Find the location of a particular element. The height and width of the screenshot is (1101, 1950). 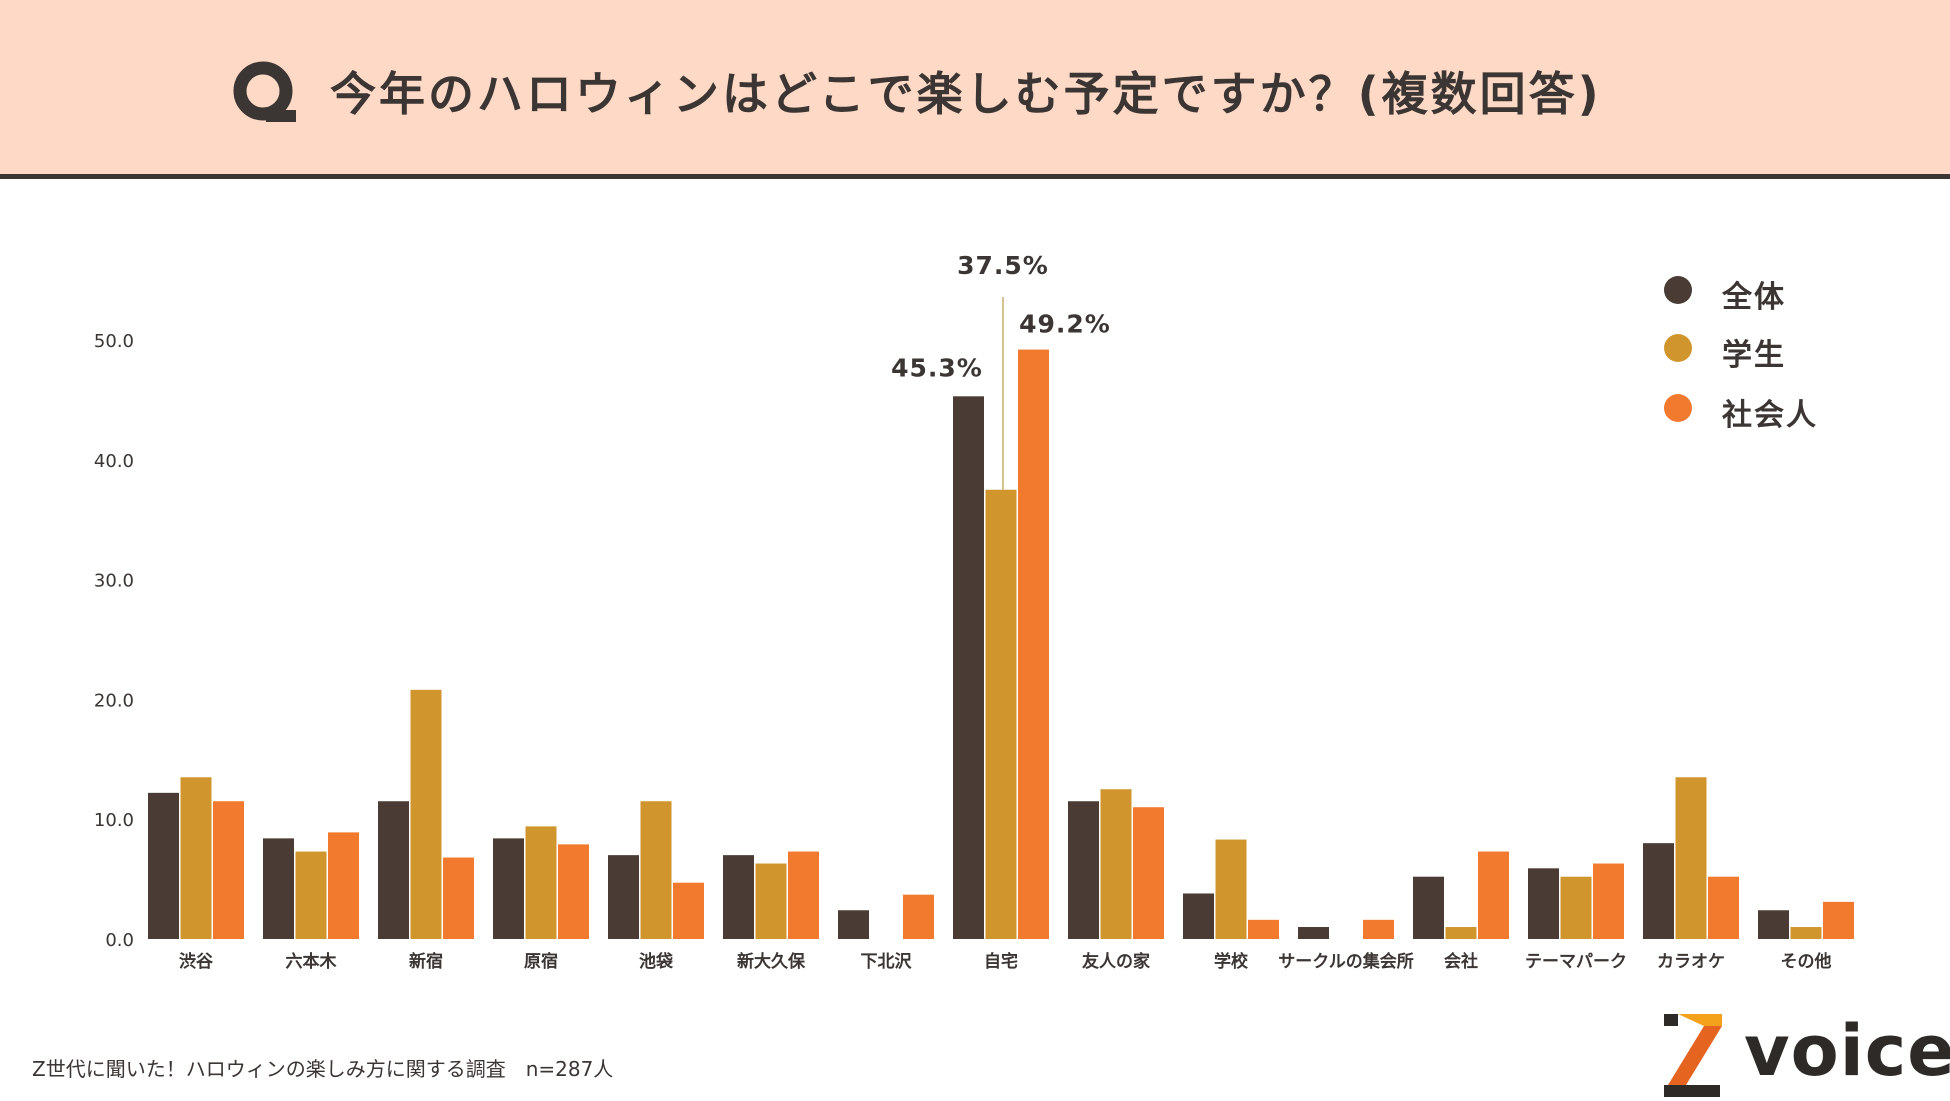

x-tick-label: 友人の家 is located at coordinates (1116, 961).